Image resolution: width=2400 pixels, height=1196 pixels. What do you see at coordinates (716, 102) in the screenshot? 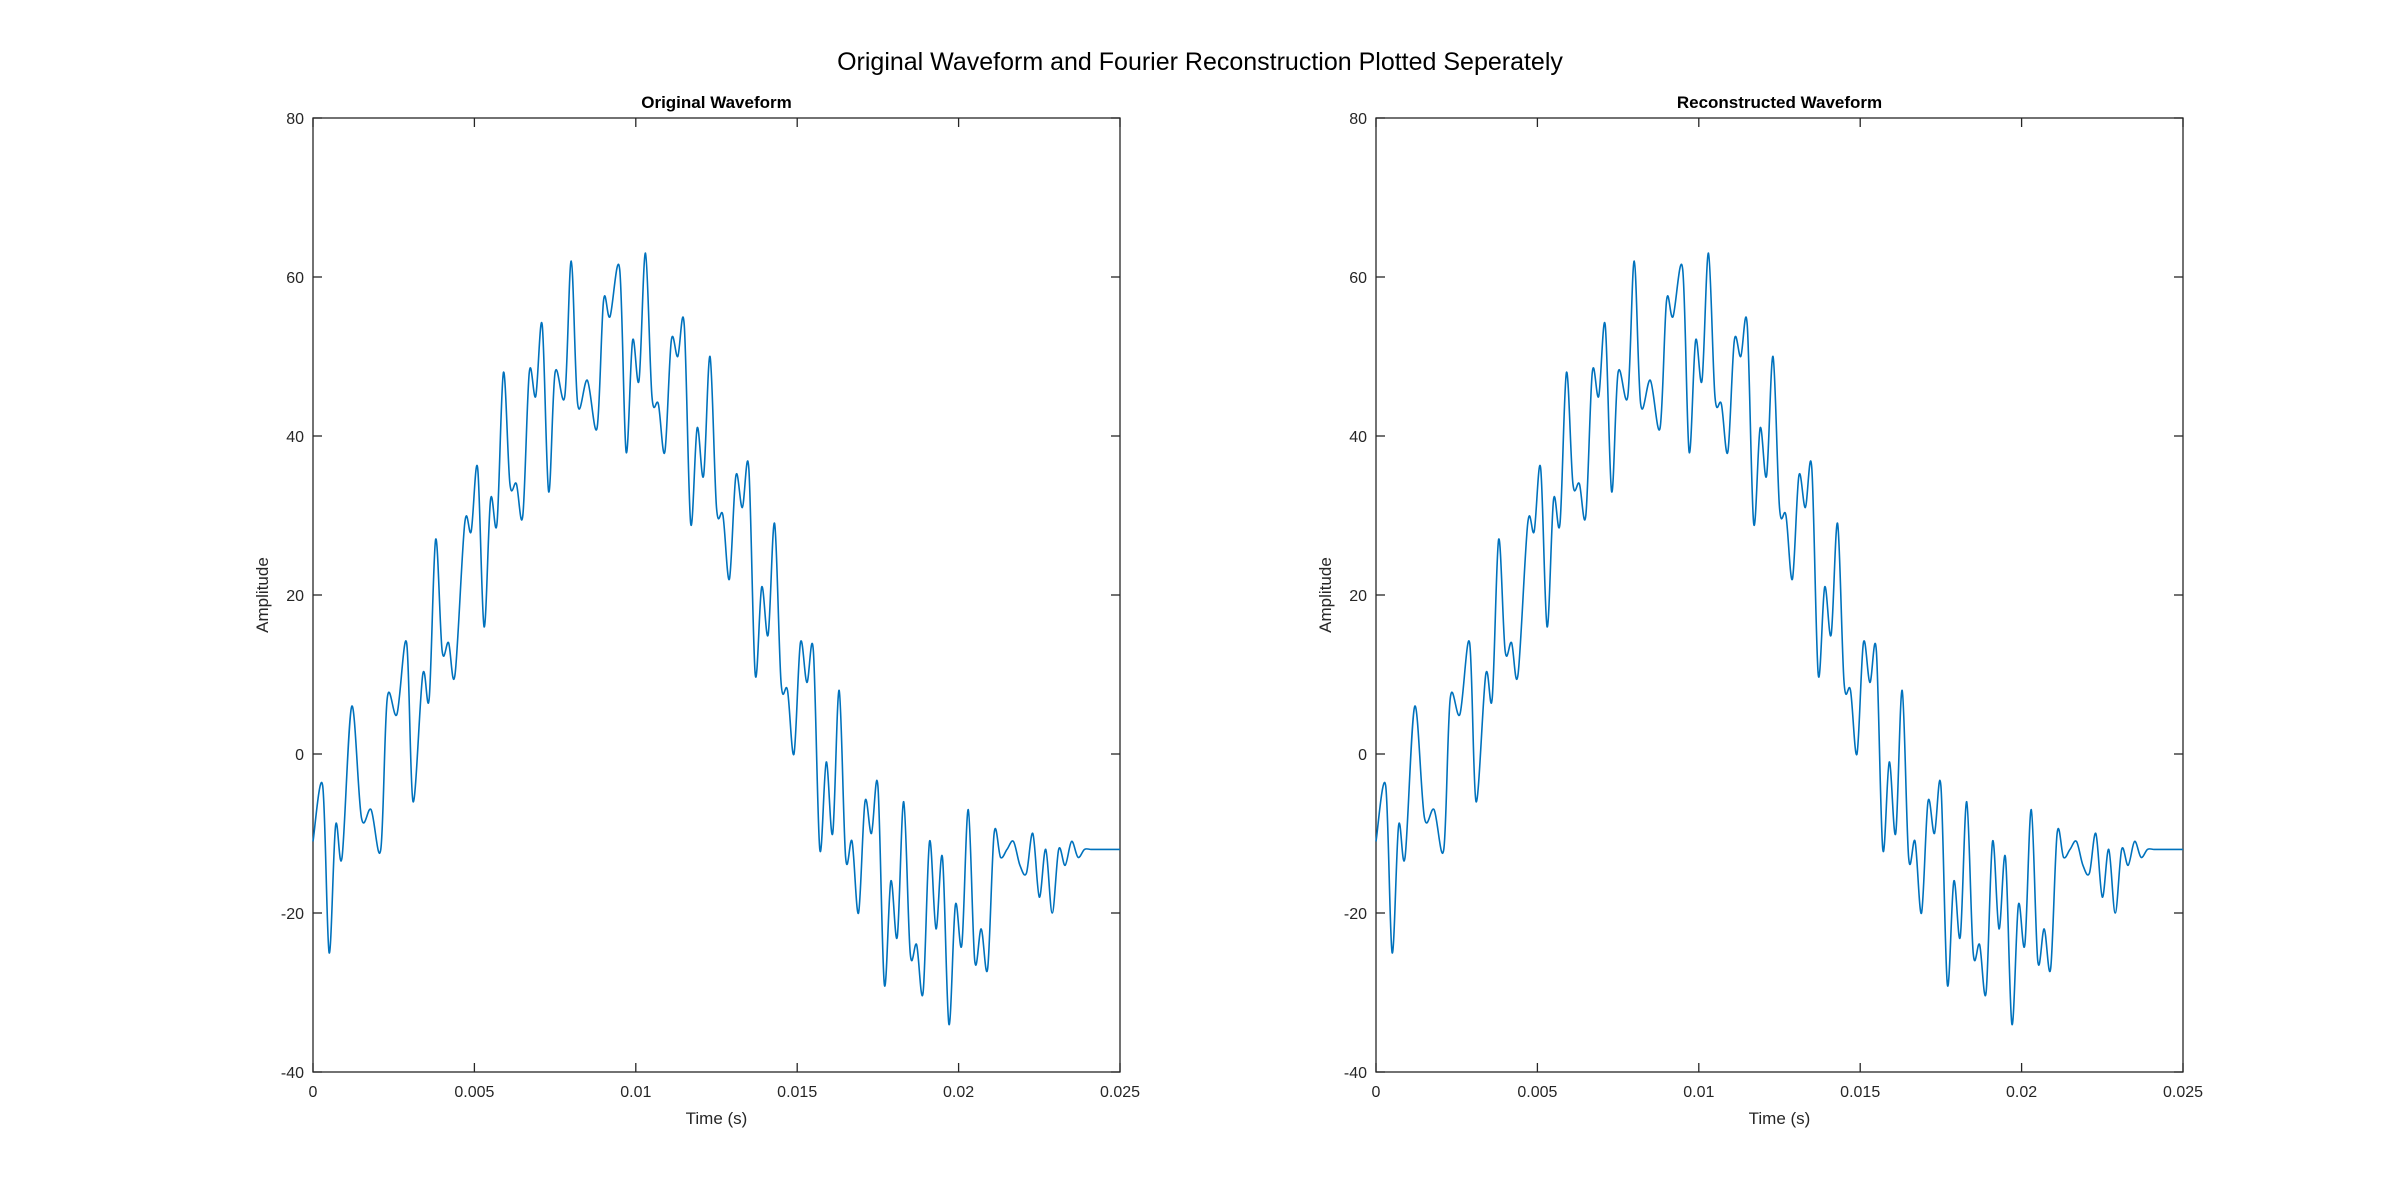
I see `subplot-title: Original Waveform` at bounding box center [716, 102].